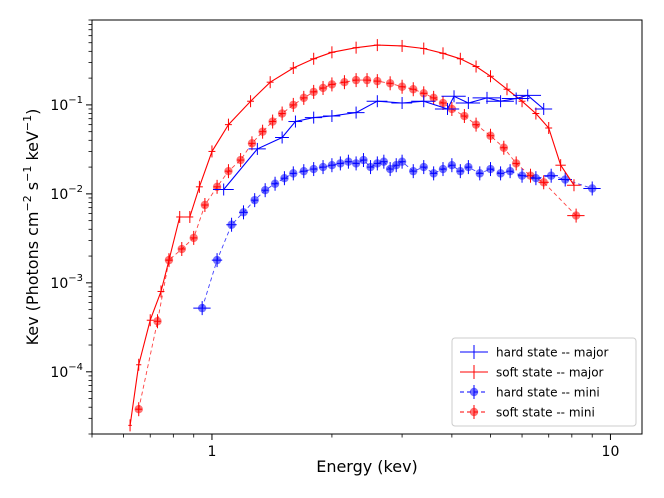  Describe the element at coordinates (382, 142) in the screenshot. I see `series-hard-state-major` at that location.